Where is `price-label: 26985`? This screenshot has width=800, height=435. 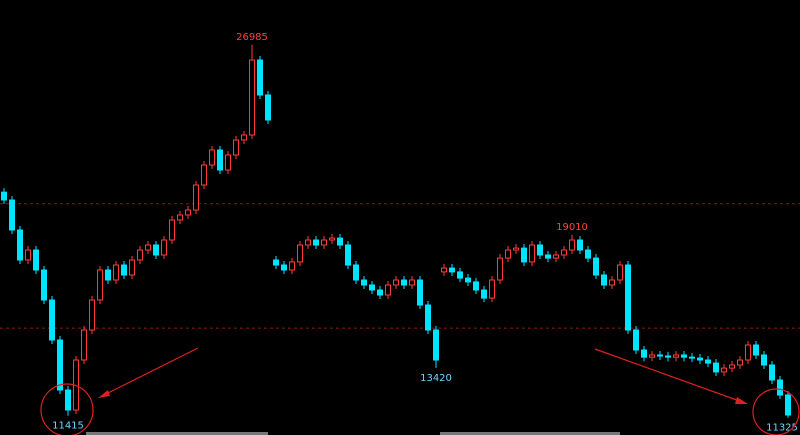 price-label: 26985 is located at coordinates (252, 37).